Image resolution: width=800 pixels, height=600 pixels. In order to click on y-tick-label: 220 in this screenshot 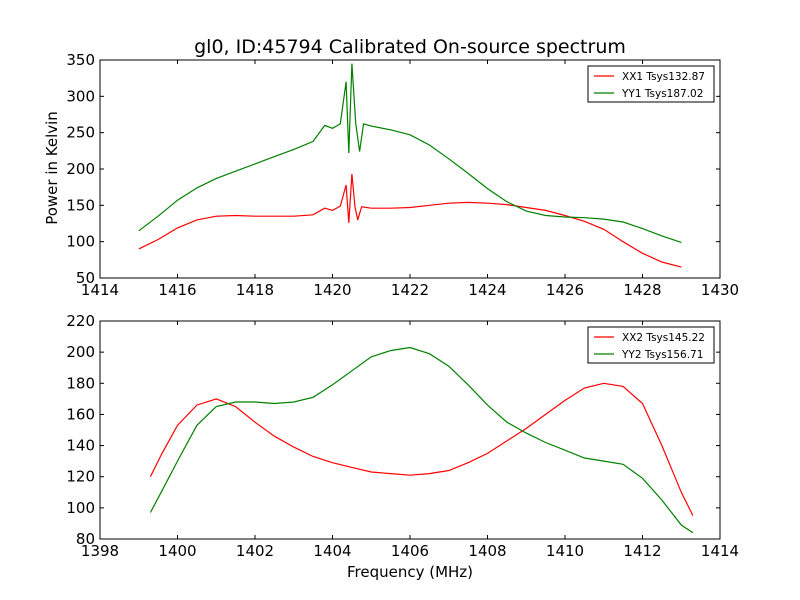, I will do `click(80, 321)`.